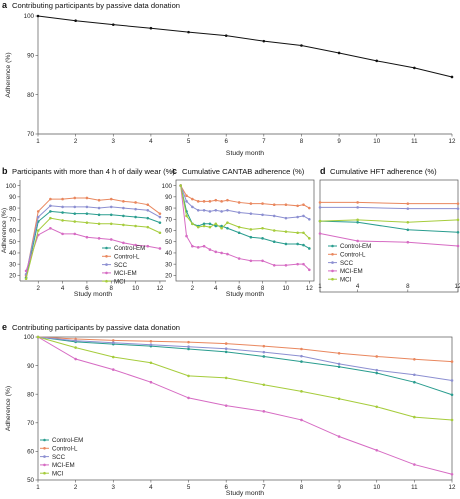 The height and width of the screenshot is (499, 460). I want to click on x-axis-label: Study month, so click(93, 294).